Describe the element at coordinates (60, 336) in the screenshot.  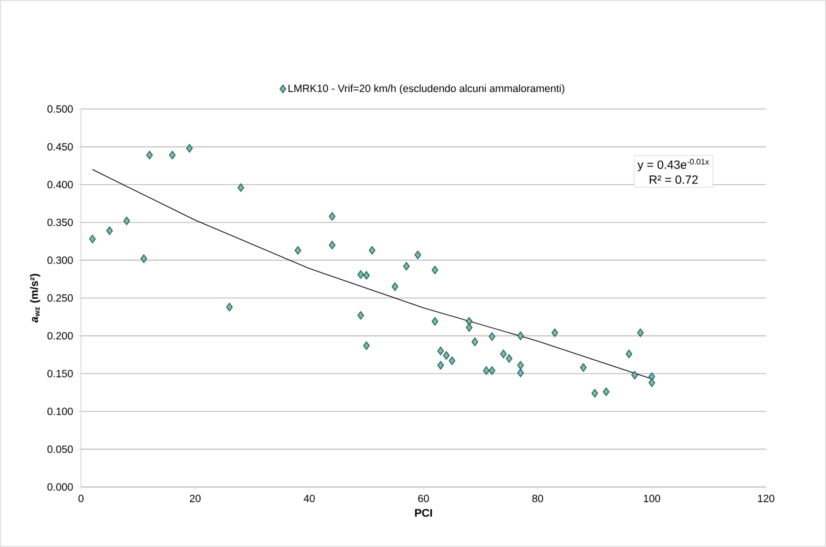
I see `y-tick-label: 0.200` at that location.